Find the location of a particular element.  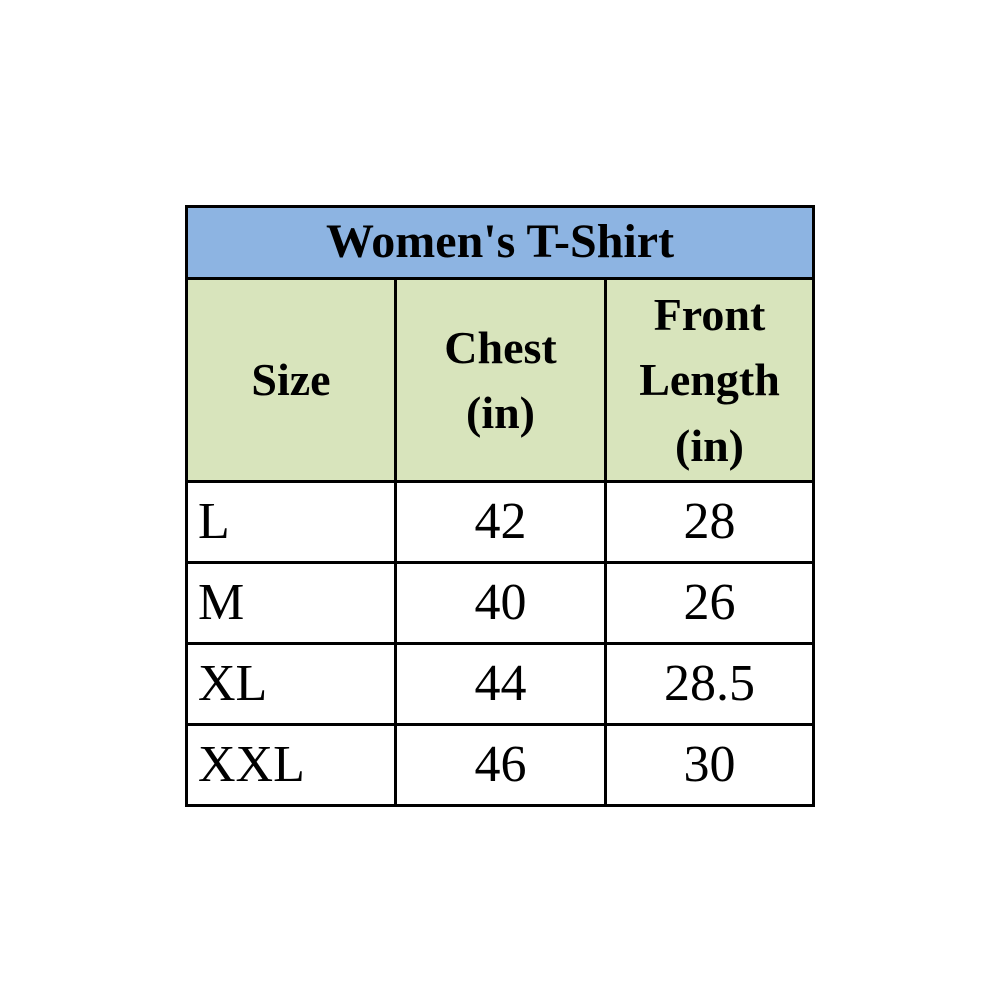

table-row: M 40 26 is located at coordinates (500, 603).